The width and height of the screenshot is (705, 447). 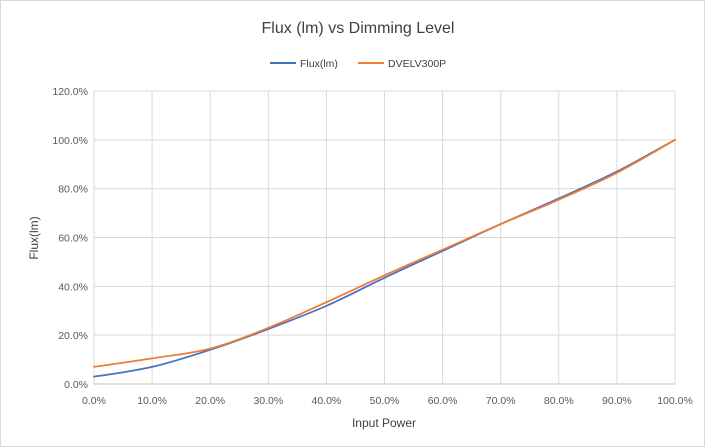 I want to click on y-tick-label: 120.0%, so click(x=70, y=92).